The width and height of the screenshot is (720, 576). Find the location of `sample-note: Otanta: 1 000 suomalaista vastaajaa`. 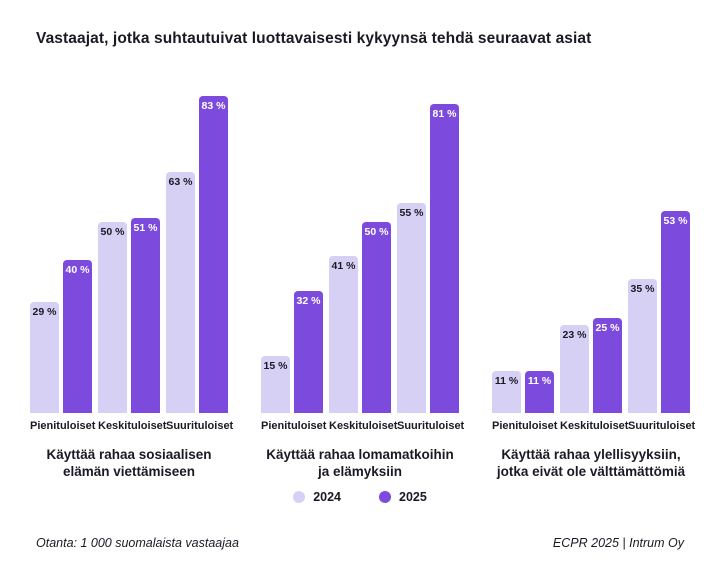

sample-note: Otanta: 1 000 suomalaista vastaajaa is located at coordinates (137, 543).